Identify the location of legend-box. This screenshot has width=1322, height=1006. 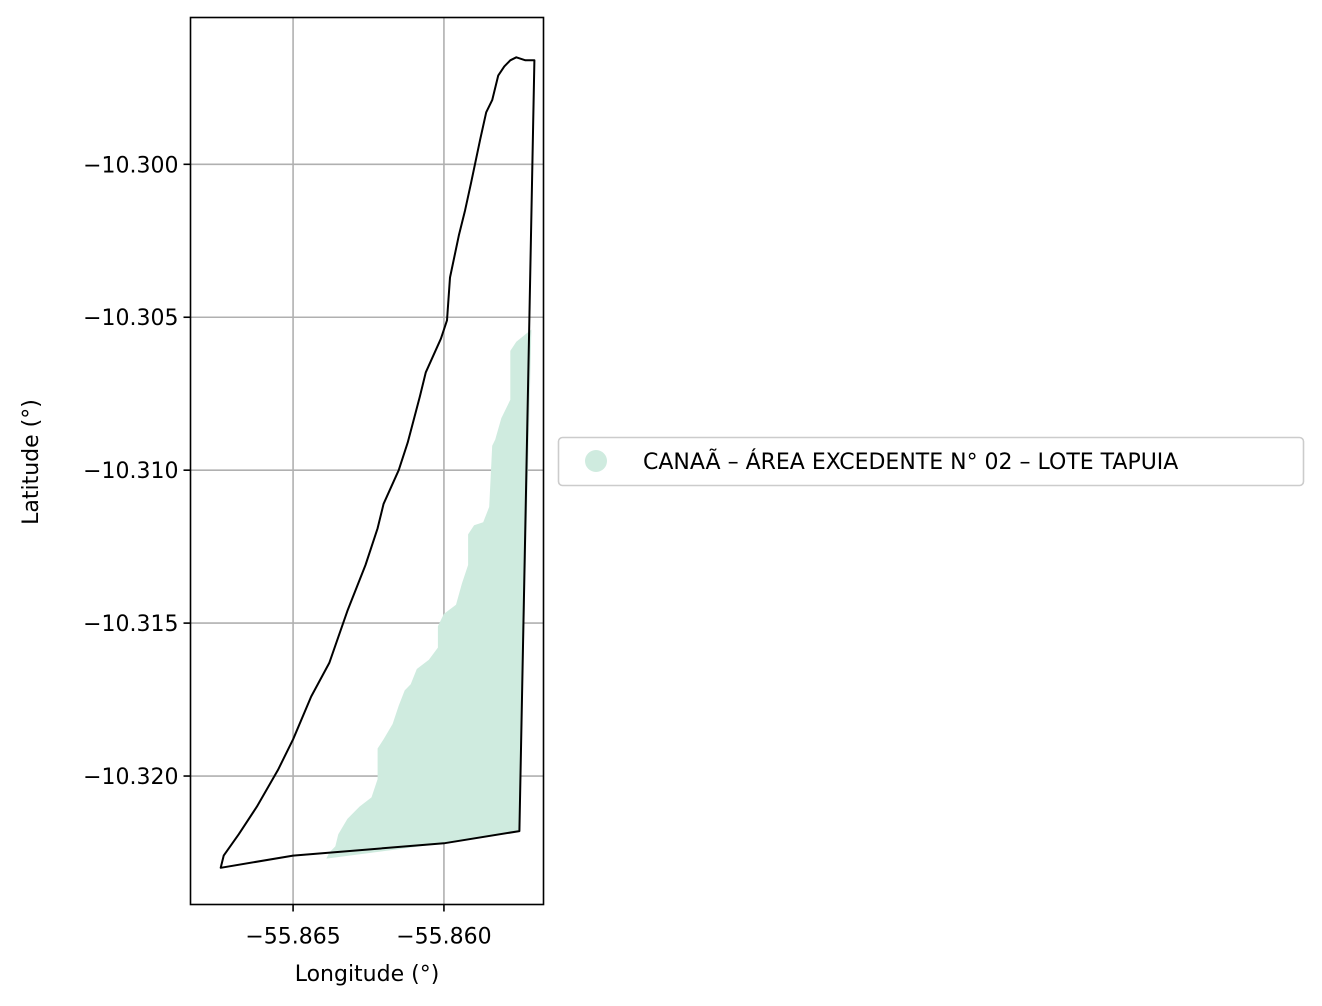
(931, 461).